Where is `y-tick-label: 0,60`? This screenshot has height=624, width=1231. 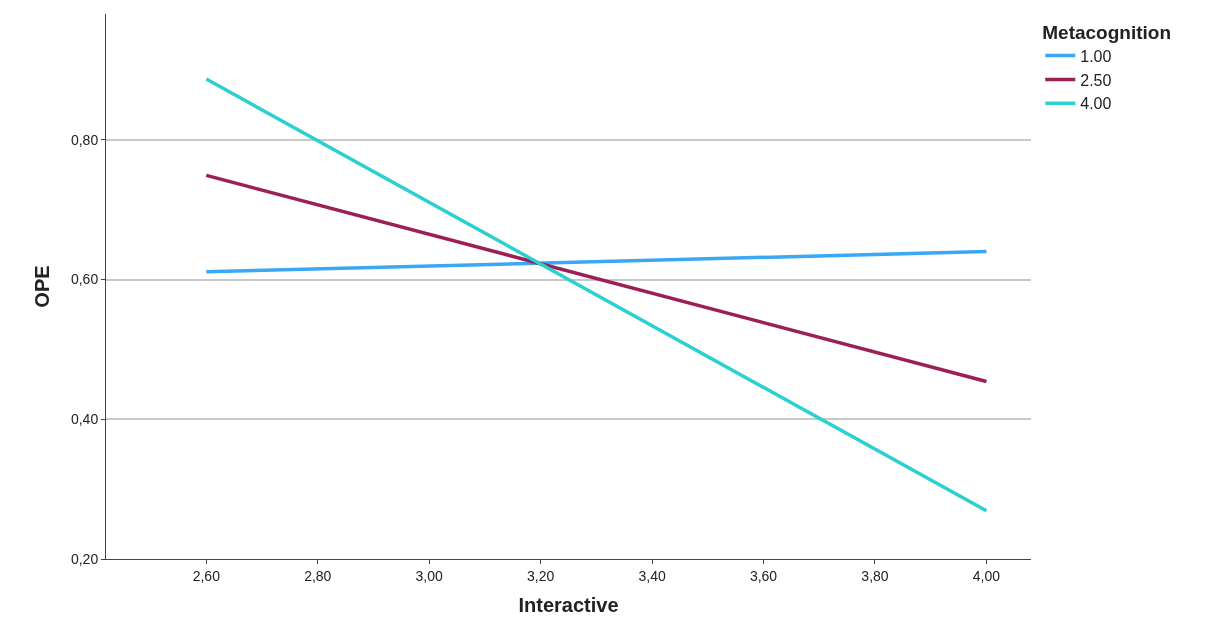
y-tick-label: 0,60 is located at coordinates (84, 279).